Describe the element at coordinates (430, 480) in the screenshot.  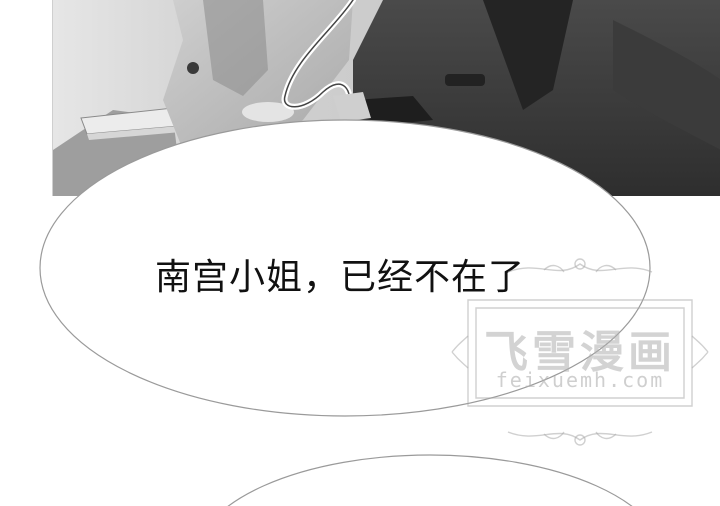
I see `next-speech-bubble` at that location.